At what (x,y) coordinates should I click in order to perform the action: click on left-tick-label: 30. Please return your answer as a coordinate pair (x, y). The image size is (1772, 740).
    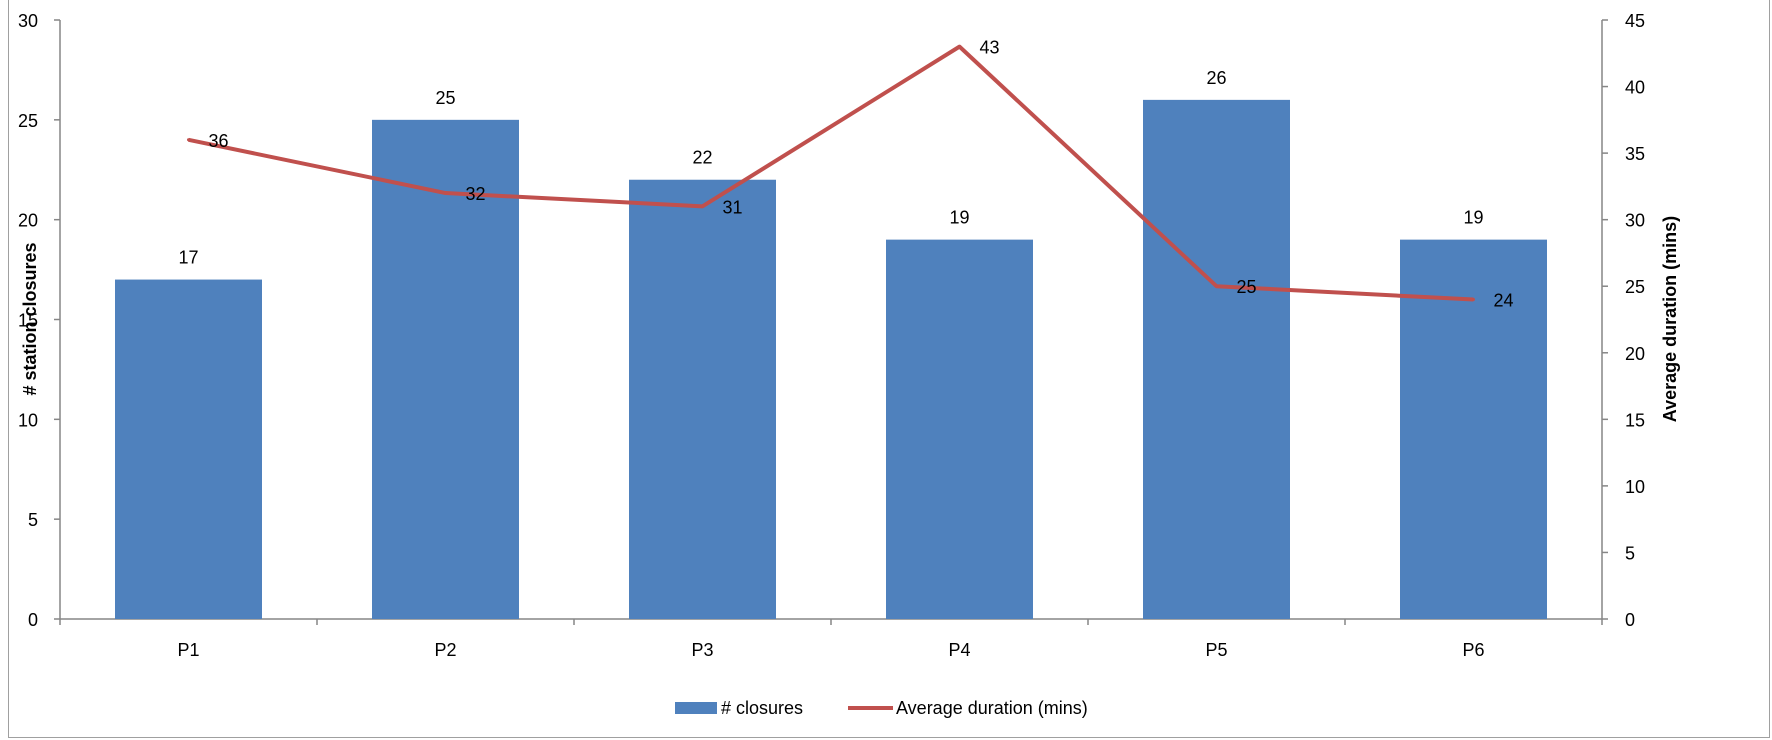
    Looking at the image, I should click on (28, 21).